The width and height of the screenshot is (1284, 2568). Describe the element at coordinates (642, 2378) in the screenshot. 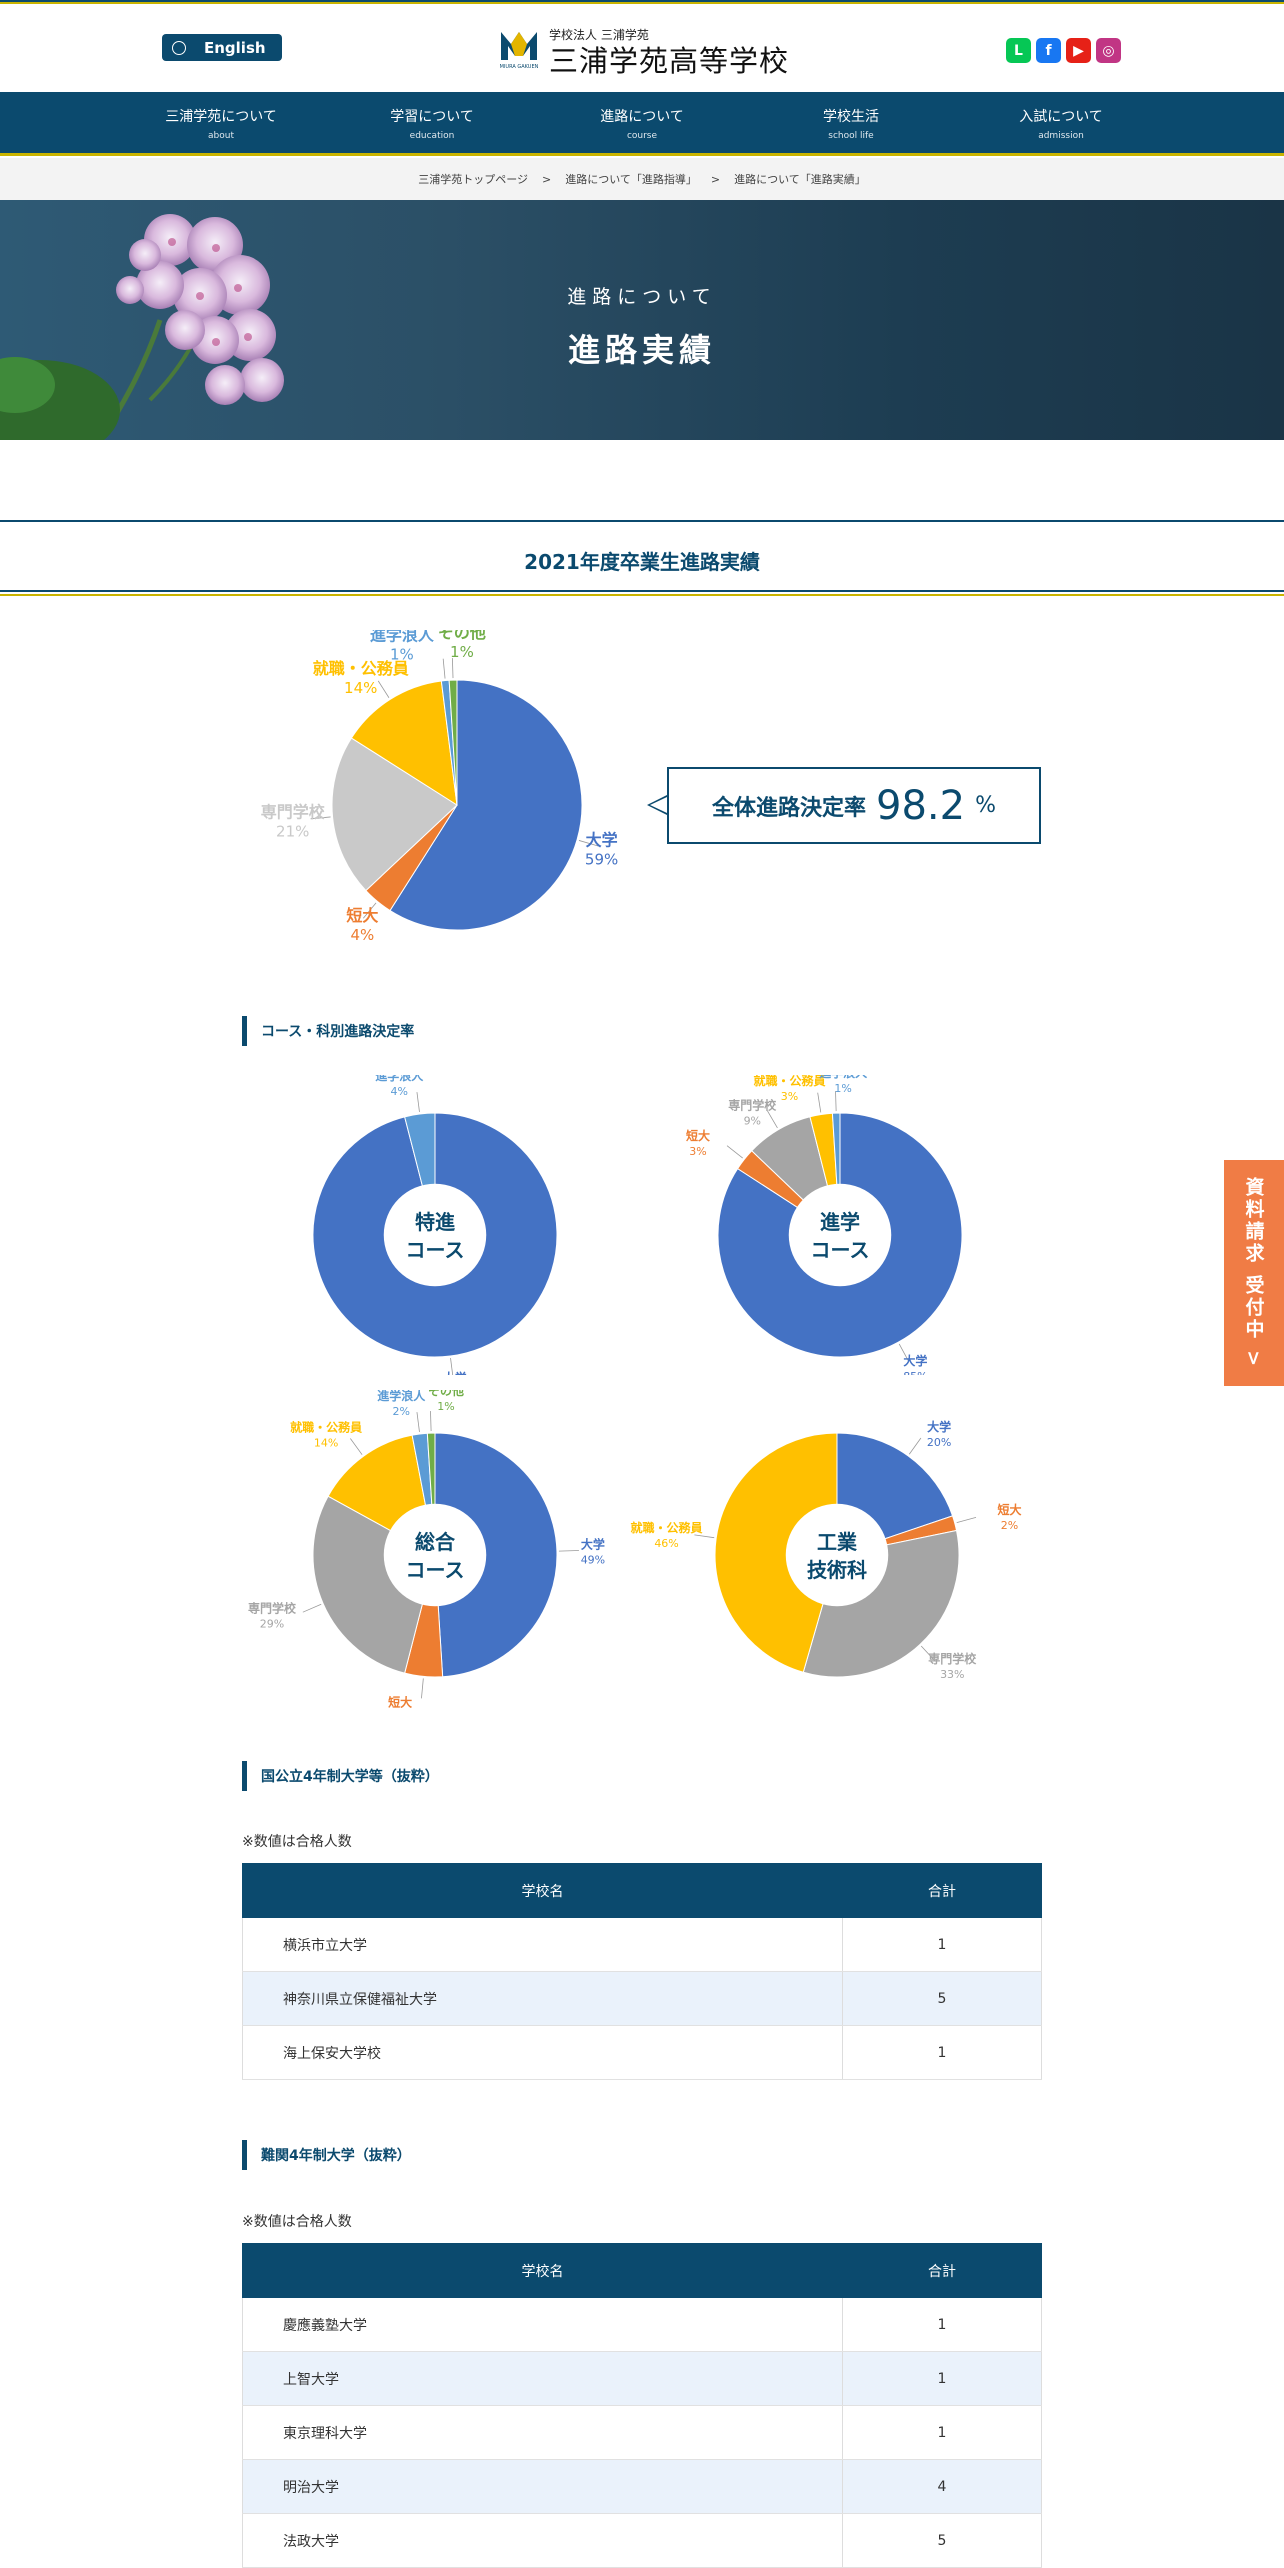

I see `table-row: 上智大学 1` at that location.